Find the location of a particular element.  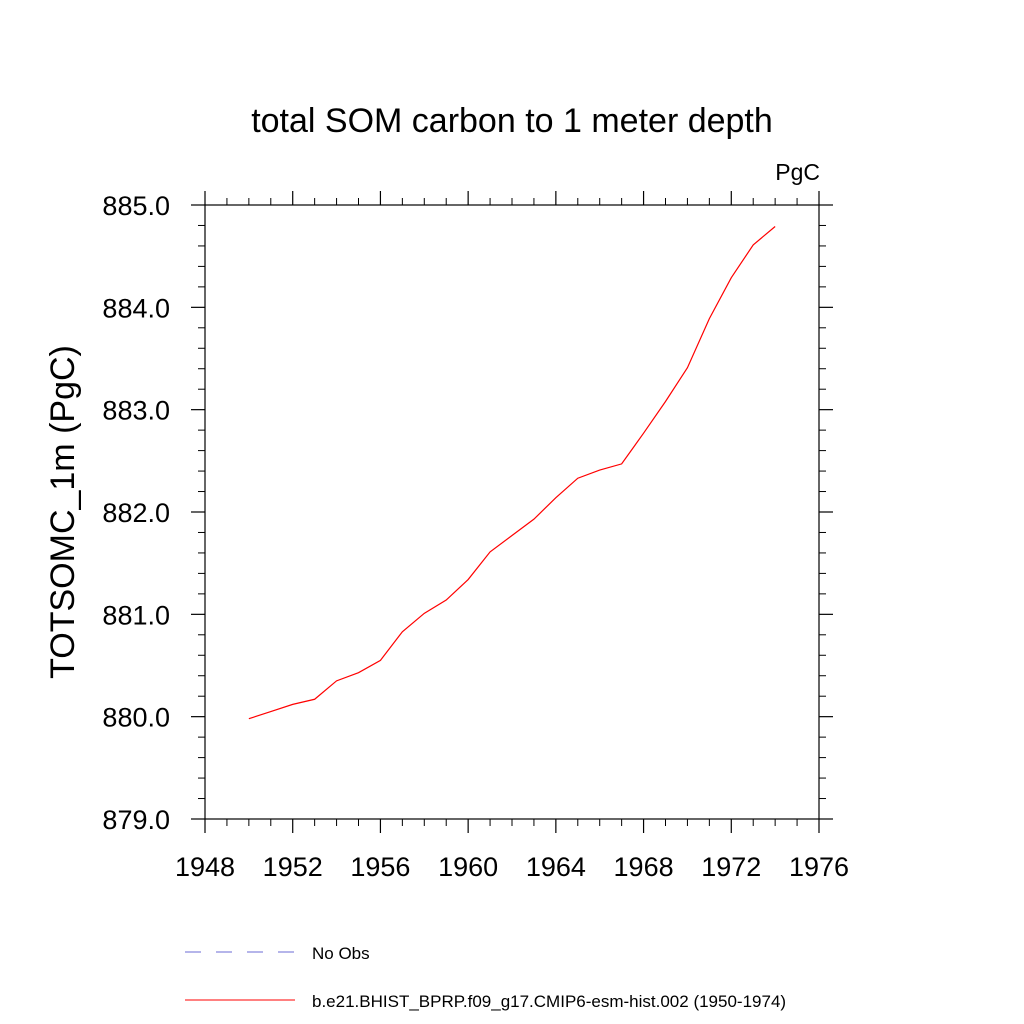

chart-title: total SOM carbon to 1 meter depth is located at coordinates (512, 121).